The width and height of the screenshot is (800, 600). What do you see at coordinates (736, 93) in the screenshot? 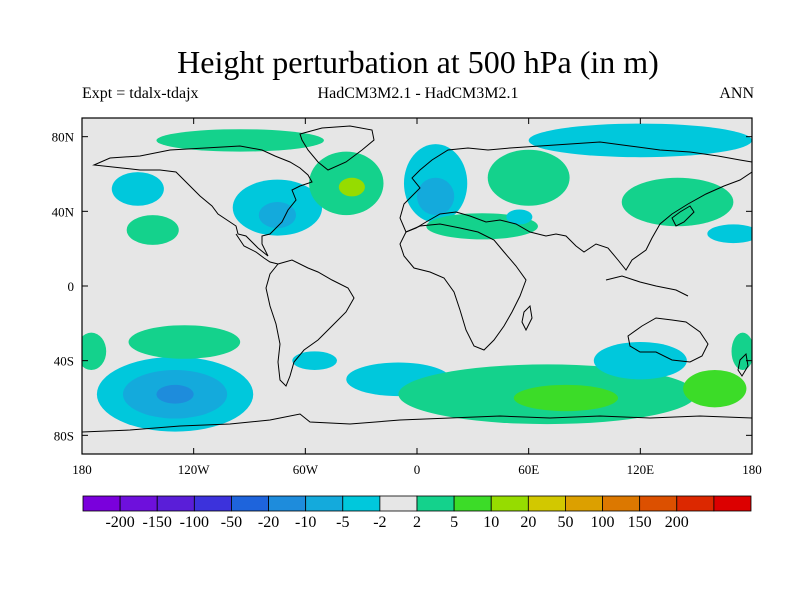
I see `season-label: ANN` at bounding box center [736, 93].